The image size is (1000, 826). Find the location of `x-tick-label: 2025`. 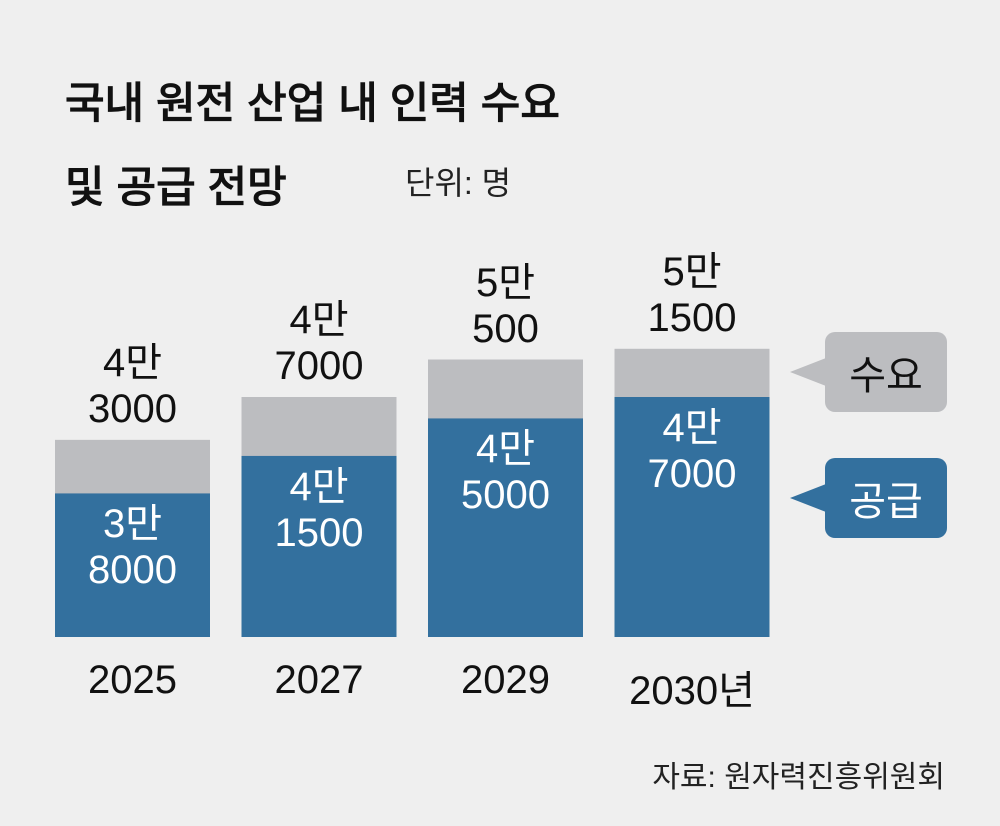

x-tick-label: 2025 is located at coordinates (132, 680).